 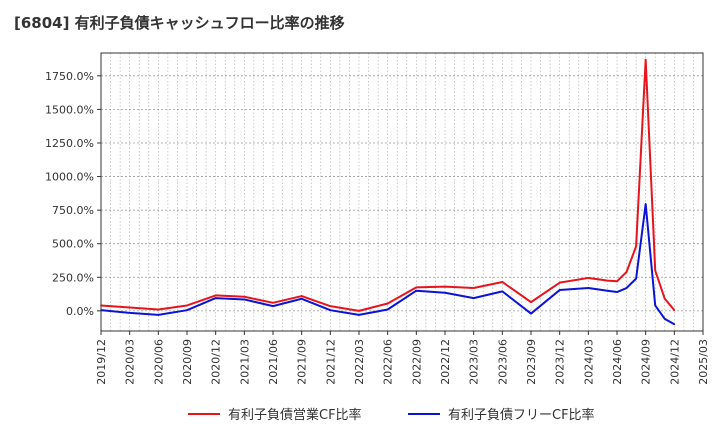 I want to click on x-tick-label: 2022/12, so click(x=445, y=362).